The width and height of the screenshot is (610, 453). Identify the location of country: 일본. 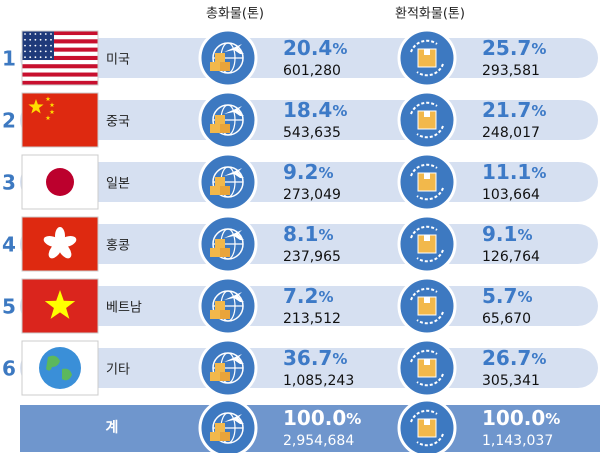
(118, 184).